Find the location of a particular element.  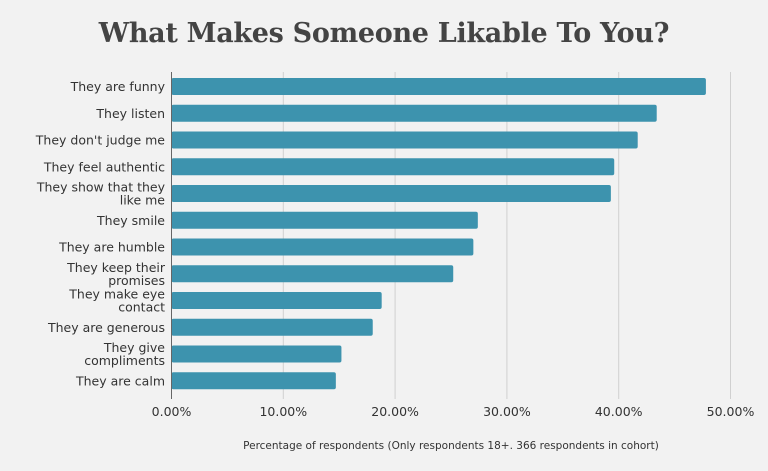

category-label-line: They listen is located at coordinates (130, 113).